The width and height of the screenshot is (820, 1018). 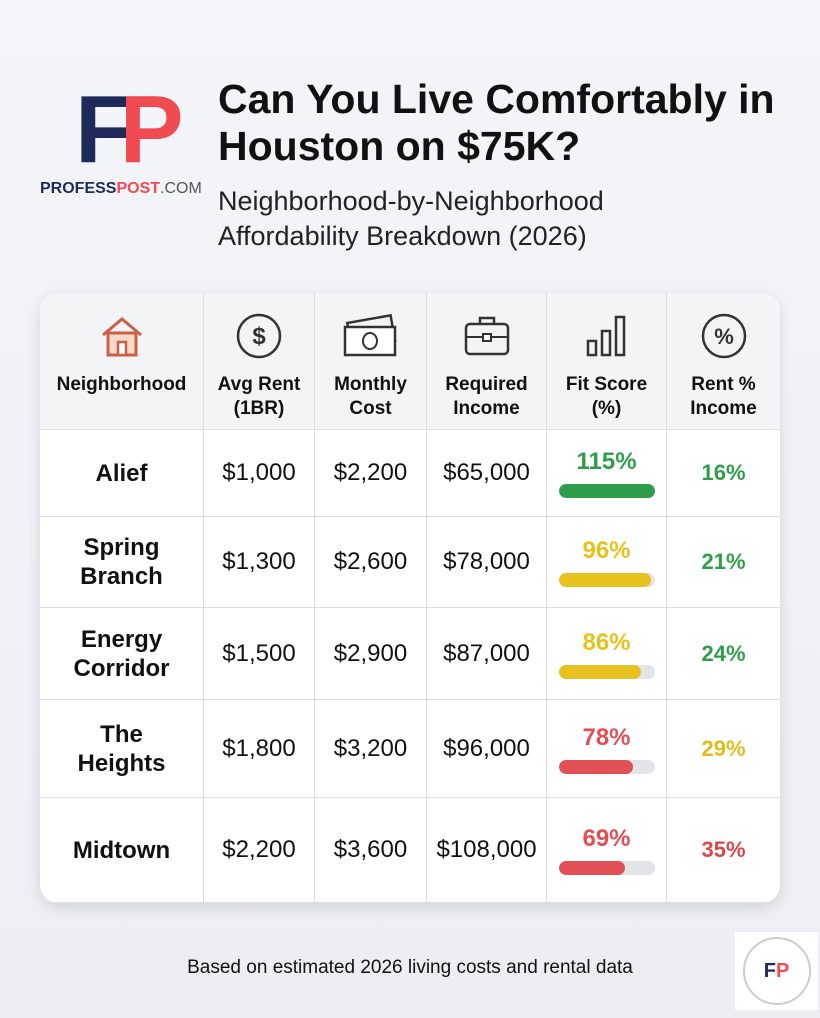 I want to click on brand-b: POST, so click(x=138, y=188).